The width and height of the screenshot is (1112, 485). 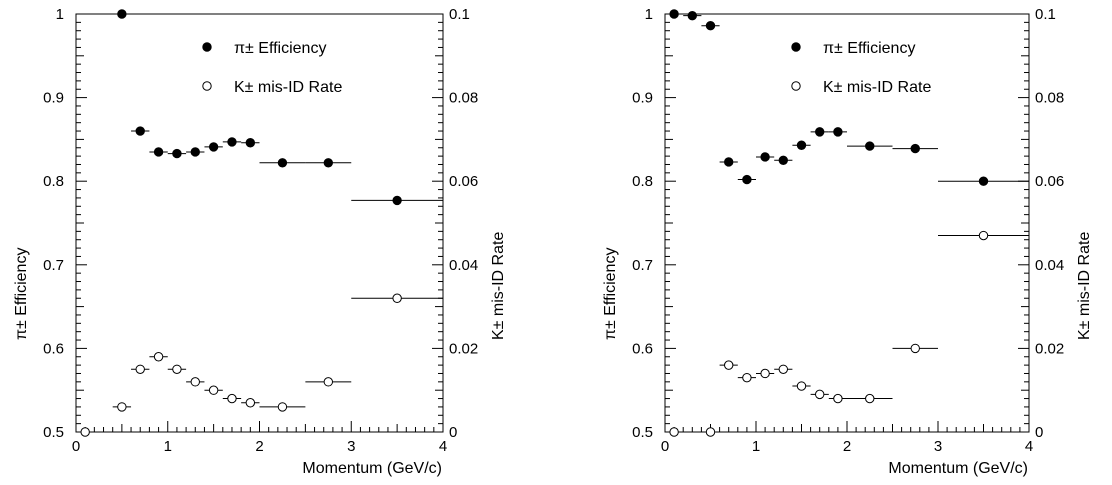 What do you see at coordinates (642, 265) in the screenshot?
I see `y-left-tick-label: 0.7` at bounding box center [642, 265].